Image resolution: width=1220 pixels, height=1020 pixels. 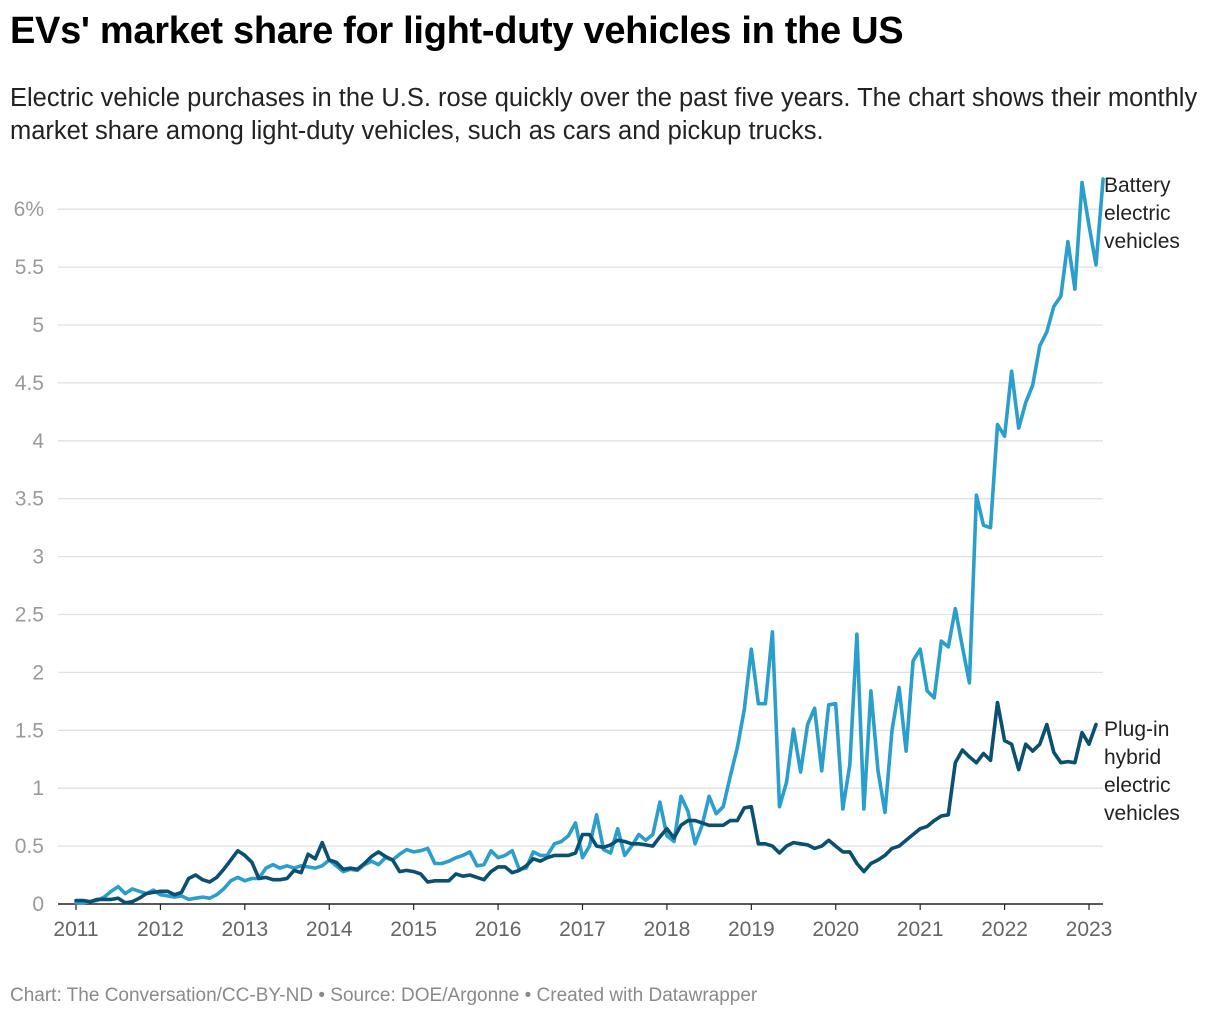 What do you see at coordinates (1142, 771) in the screenshot?
I see `series-label-plug-in-hybrid: Plug-in hybrid electric vehicles` at bounding box center [1142, 771].